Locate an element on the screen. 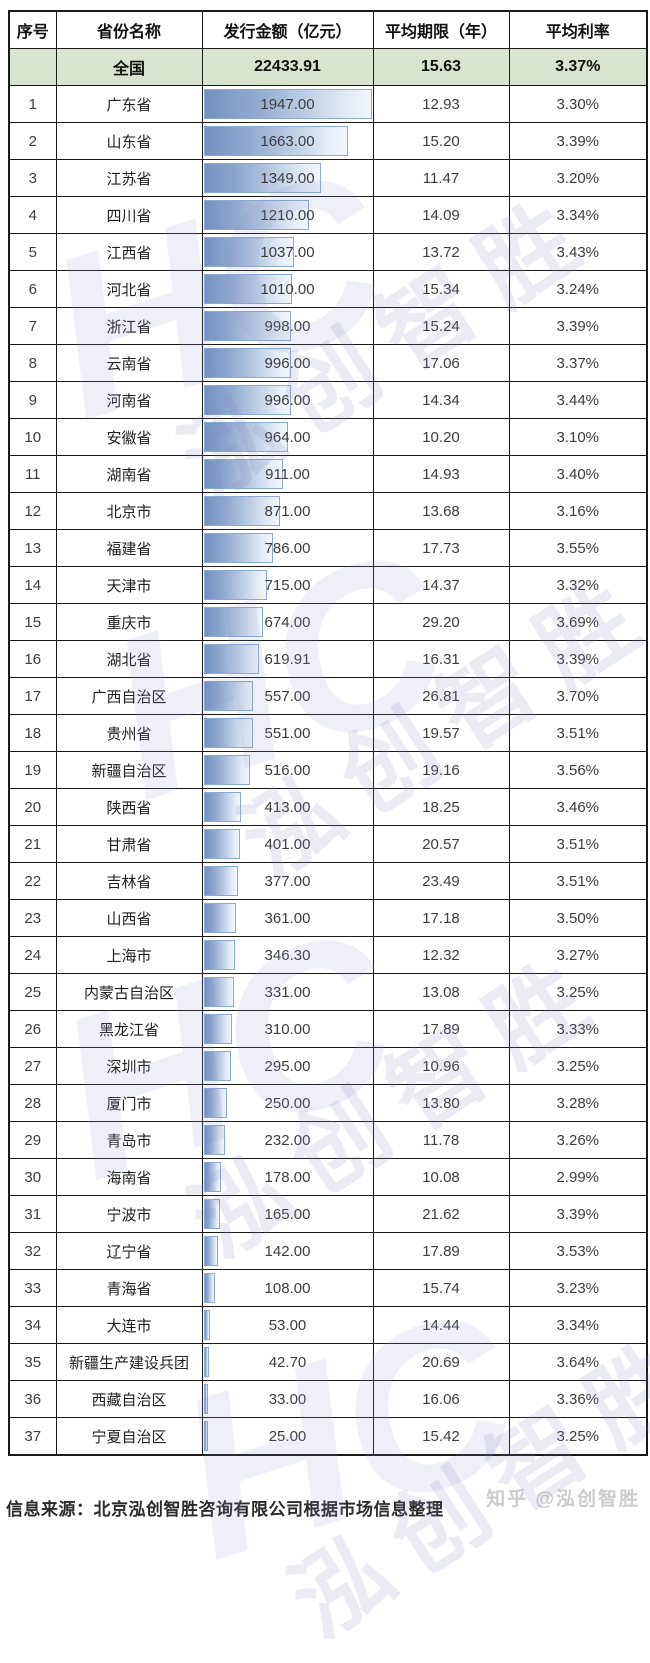 The height and width of the screenshot is (1663, 650). seq-cell: 9 is located at coordinates (32, 400).